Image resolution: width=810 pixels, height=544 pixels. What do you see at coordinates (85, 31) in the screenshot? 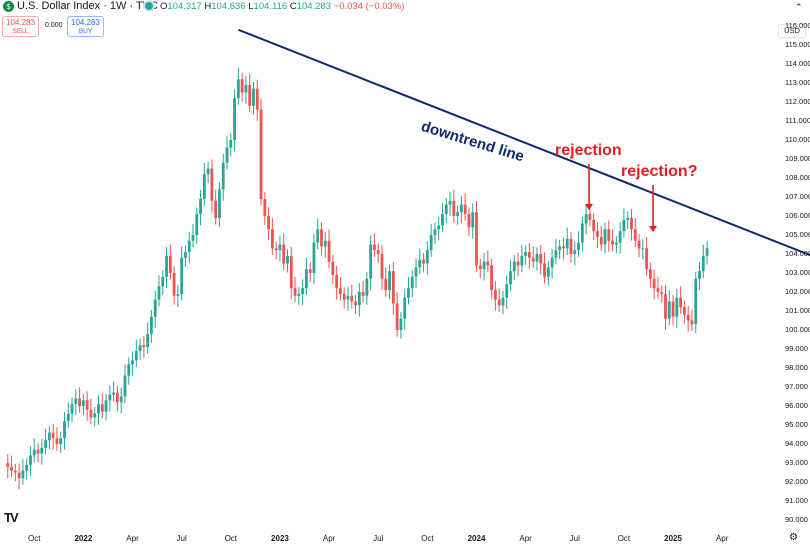
I see `buy-label: BUY` at bounding box center [85, 31].